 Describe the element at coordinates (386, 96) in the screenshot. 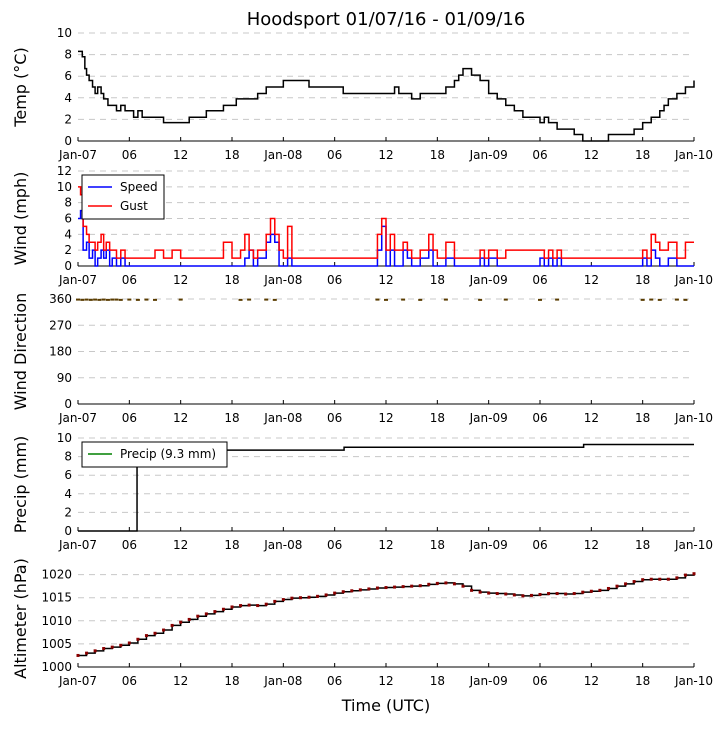

I see `series-line-temp` at that location.